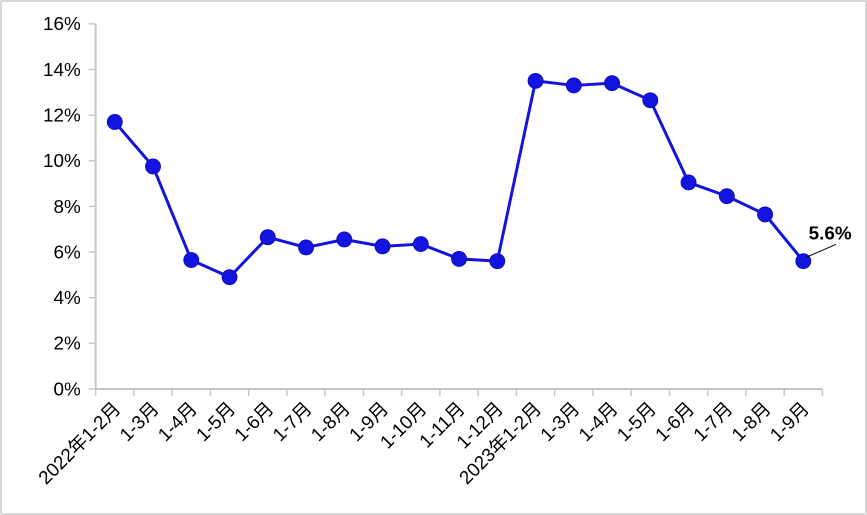 This screenshot has height=515, width=867. Describe the element at coordinates (67, 343) in the screenshot. I see `y-axis-label: 2%` at that location.